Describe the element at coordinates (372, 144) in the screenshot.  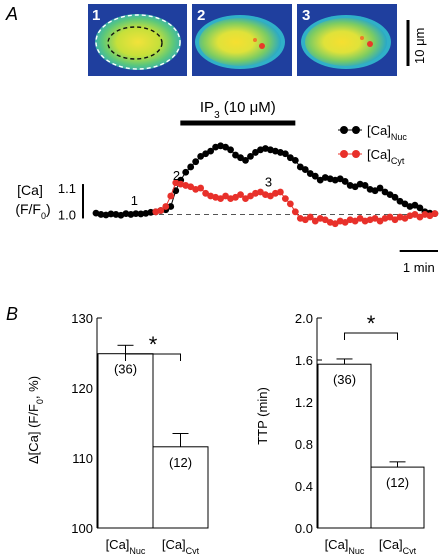
I see `trace-legend: [Ca]Nuc [Ca]Cyt` at that location.